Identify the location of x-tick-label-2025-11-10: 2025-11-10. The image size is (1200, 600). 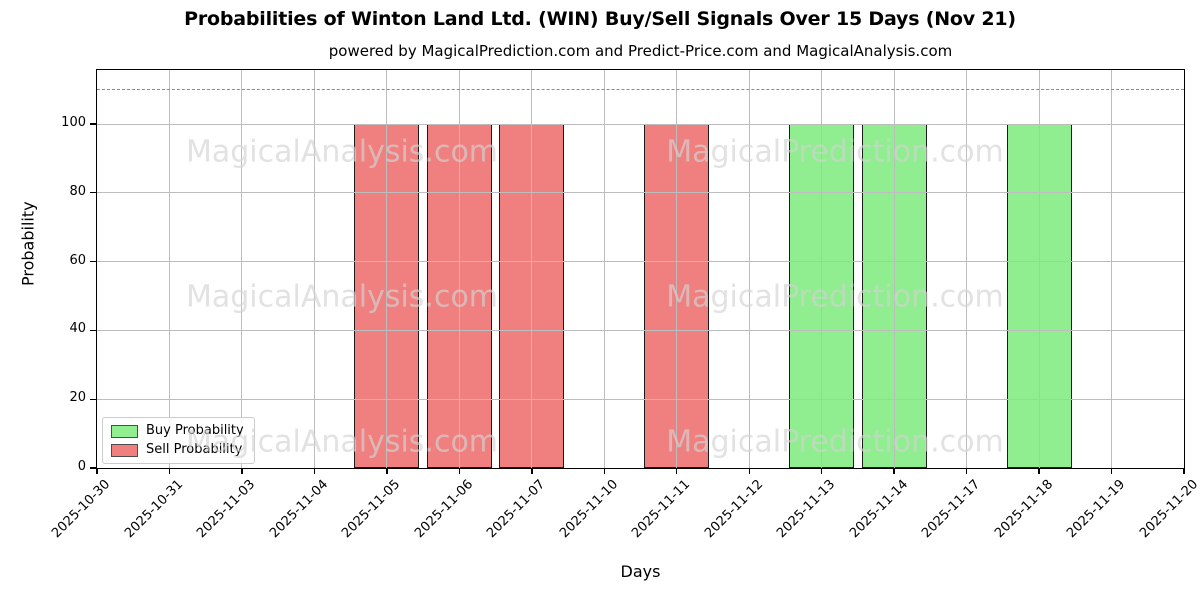
(588, 509).